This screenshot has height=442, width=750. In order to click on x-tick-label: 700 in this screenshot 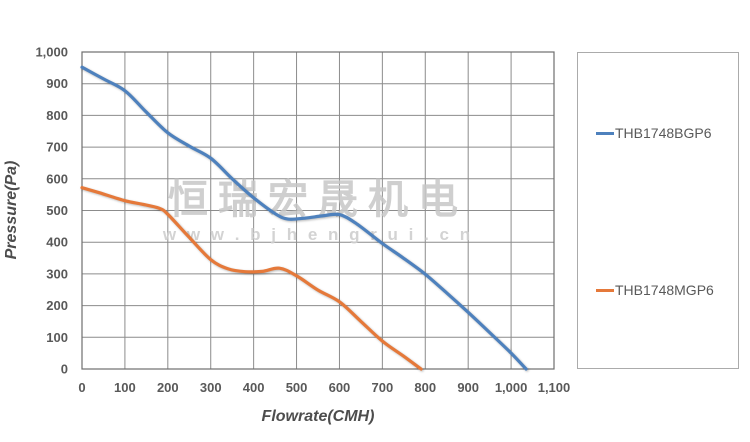, I will do `click(383, 387)`.